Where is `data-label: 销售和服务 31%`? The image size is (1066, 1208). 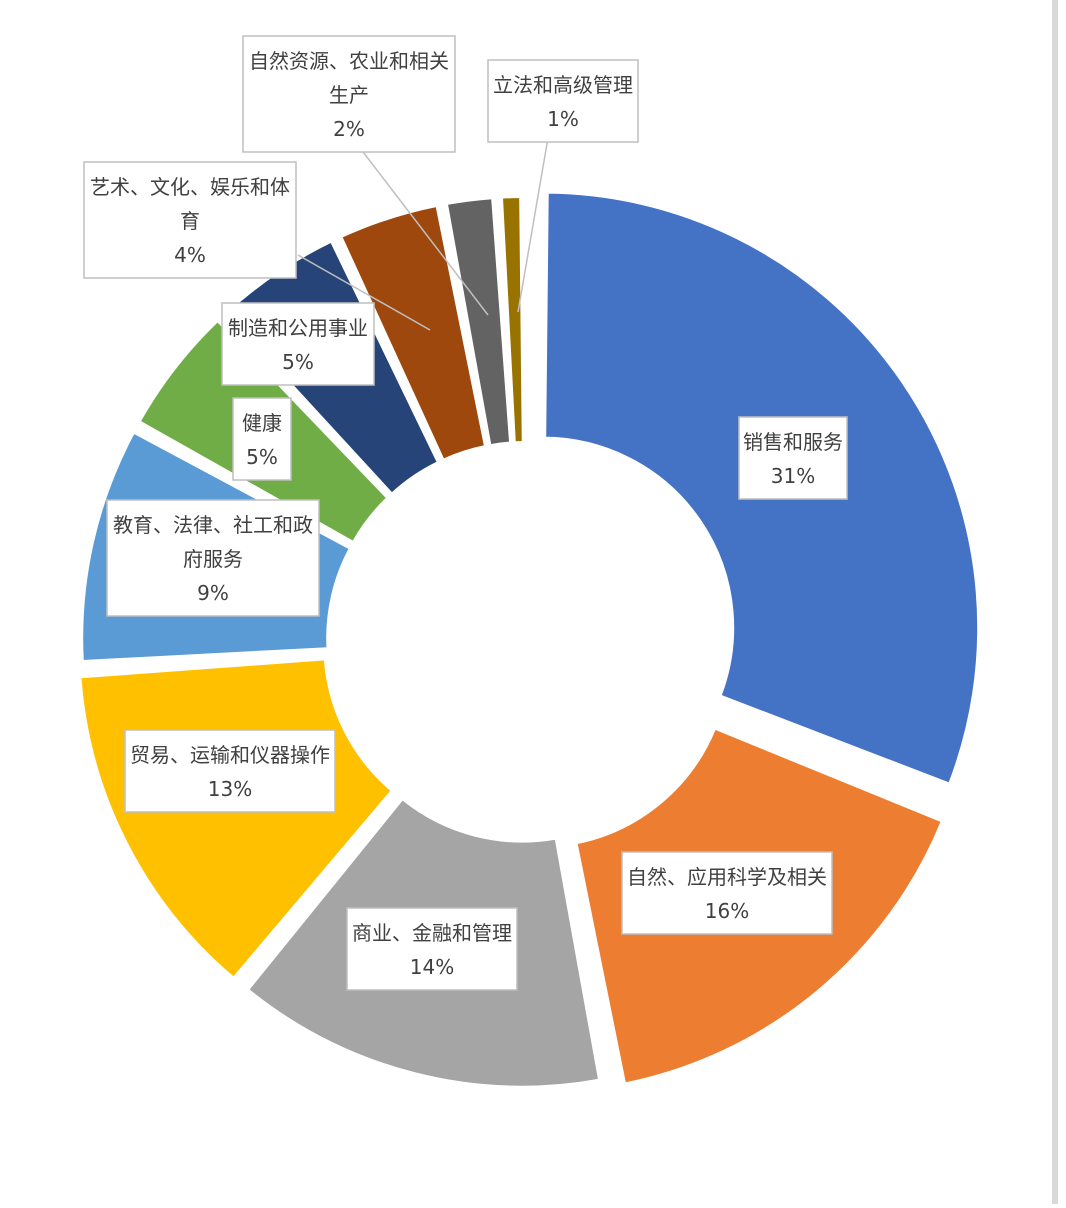
data-label: 销售和服务 31% is located at coordinates (793, 458).